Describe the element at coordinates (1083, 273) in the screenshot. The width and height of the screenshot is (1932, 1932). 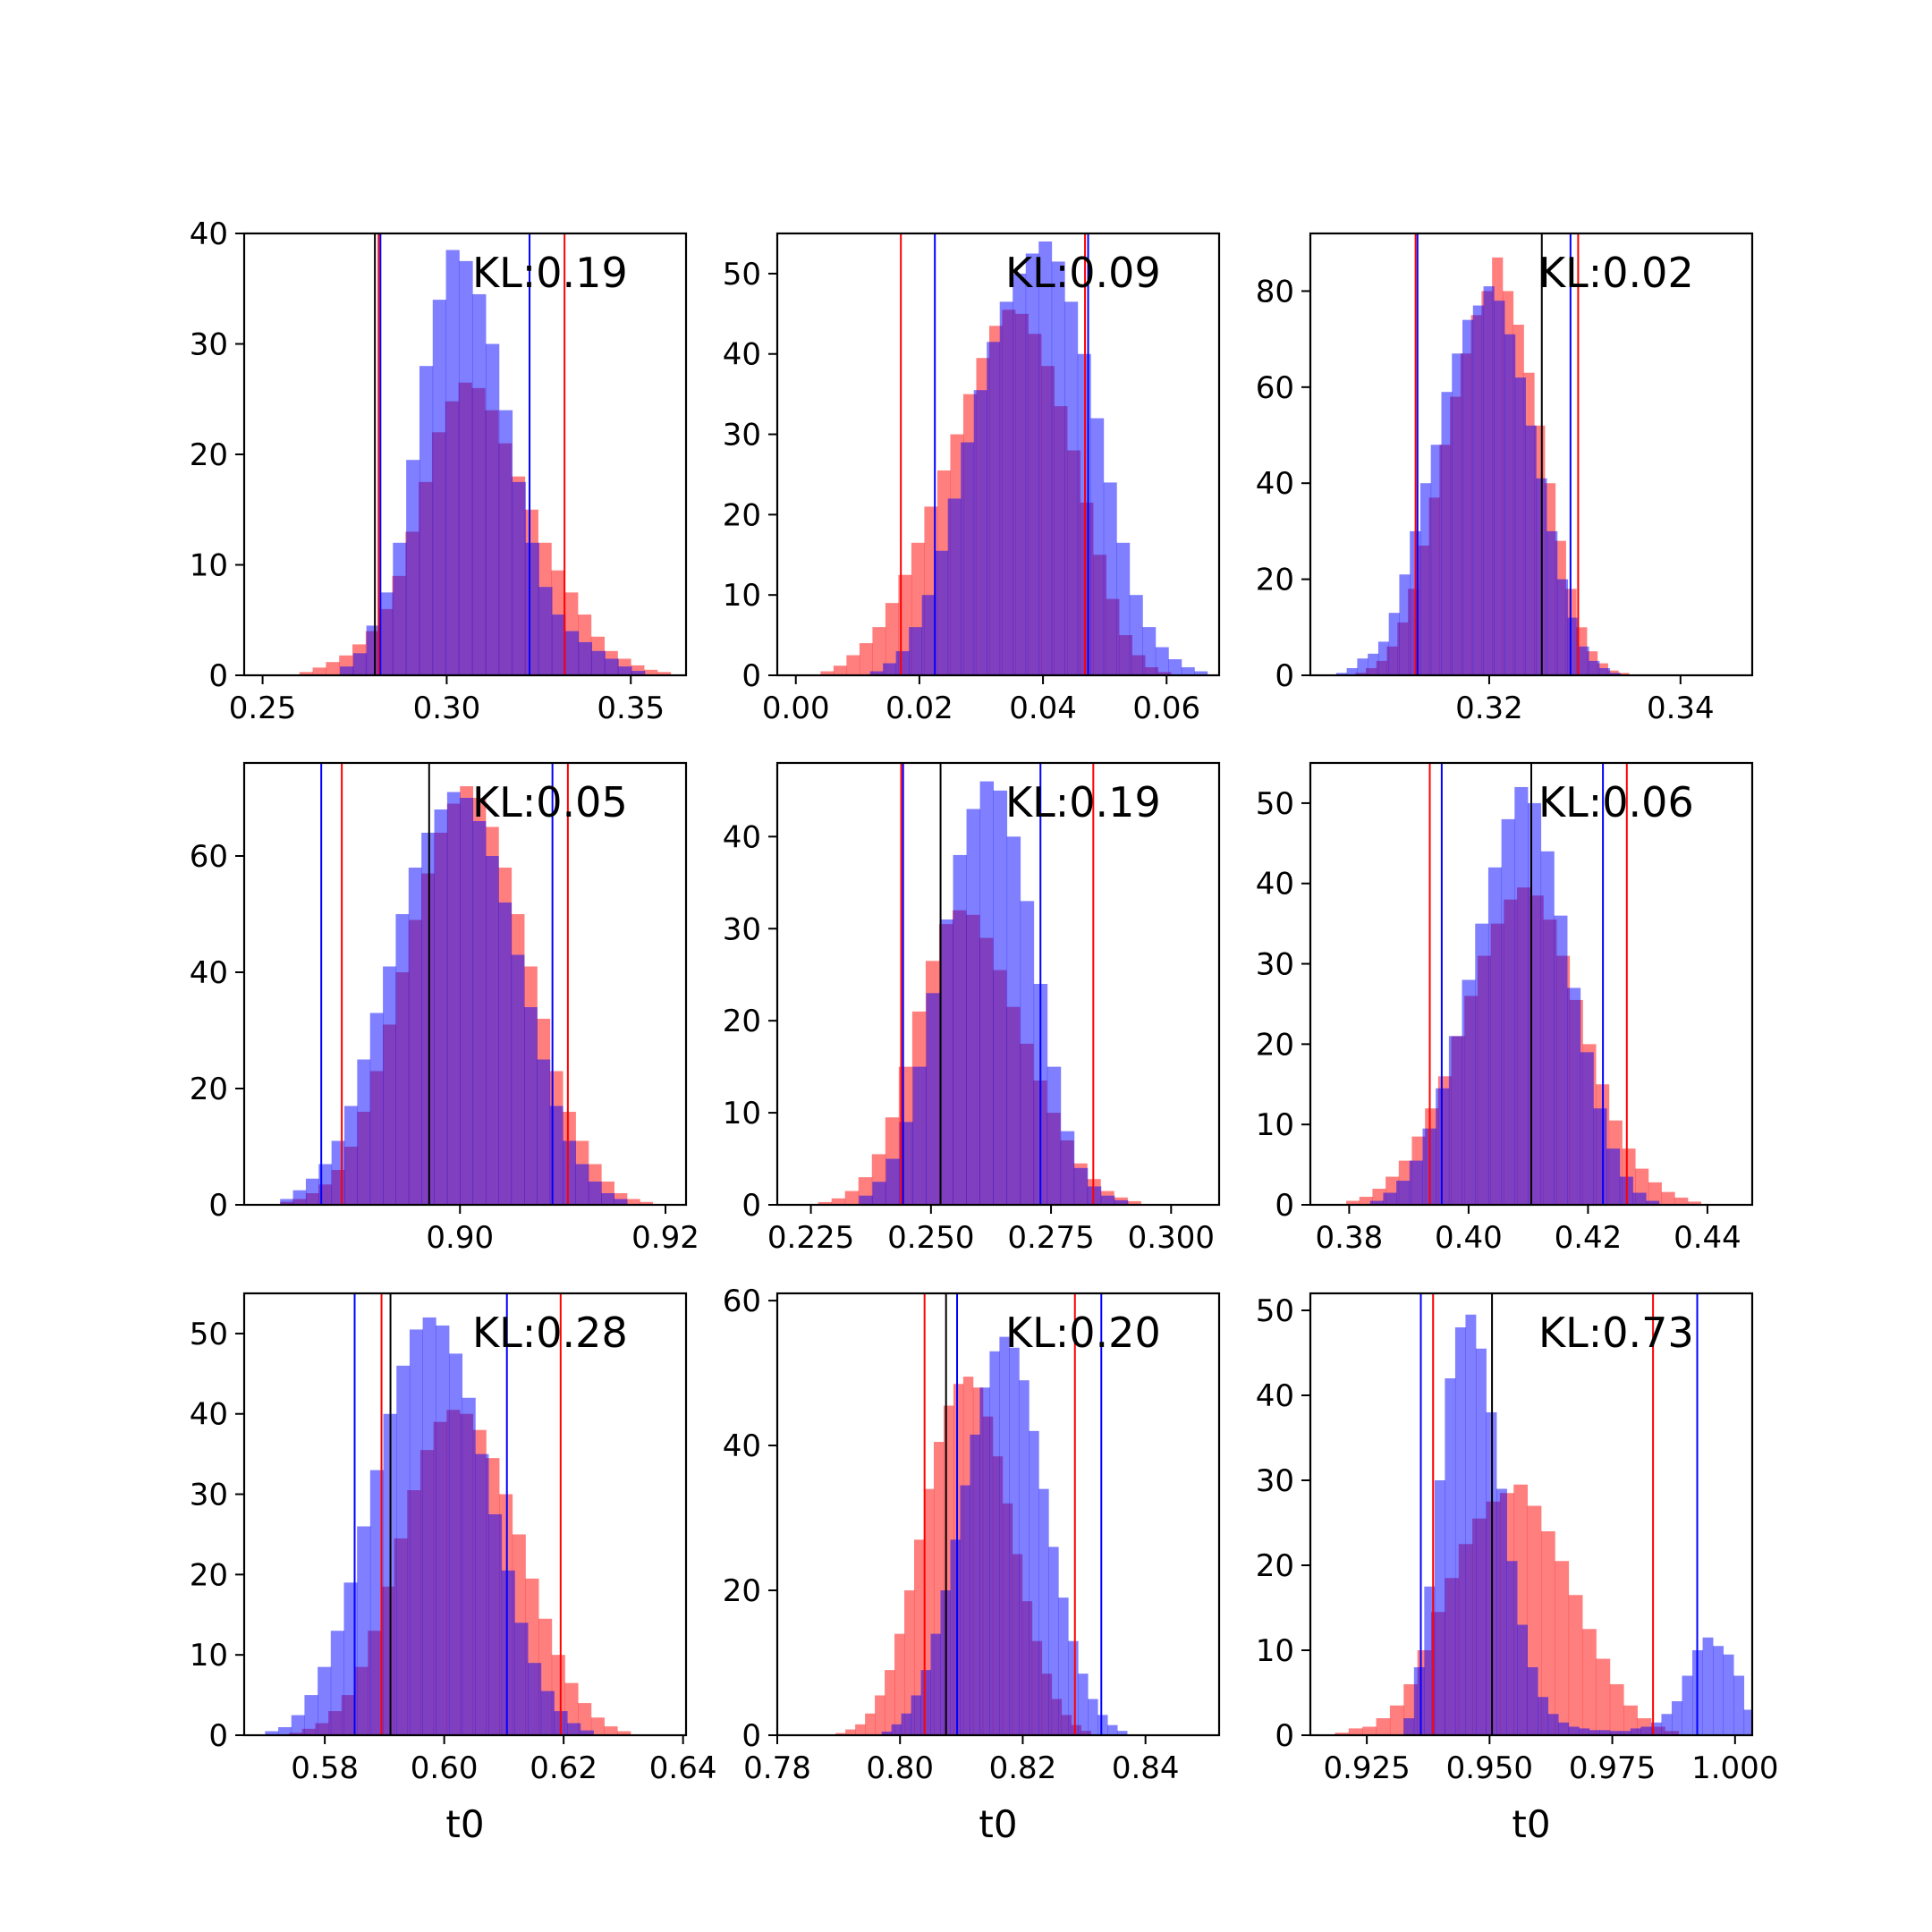
I see `kl-annotation: KL:0.09` at that location.